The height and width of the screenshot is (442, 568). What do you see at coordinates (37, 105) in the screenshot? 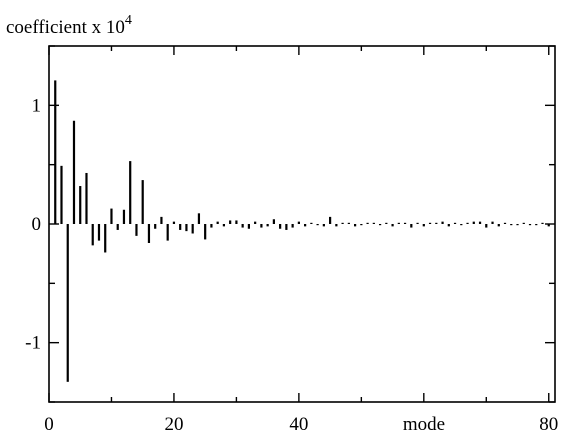
I see `y-tick-label-0: 1` at bounding box center [37, 105].